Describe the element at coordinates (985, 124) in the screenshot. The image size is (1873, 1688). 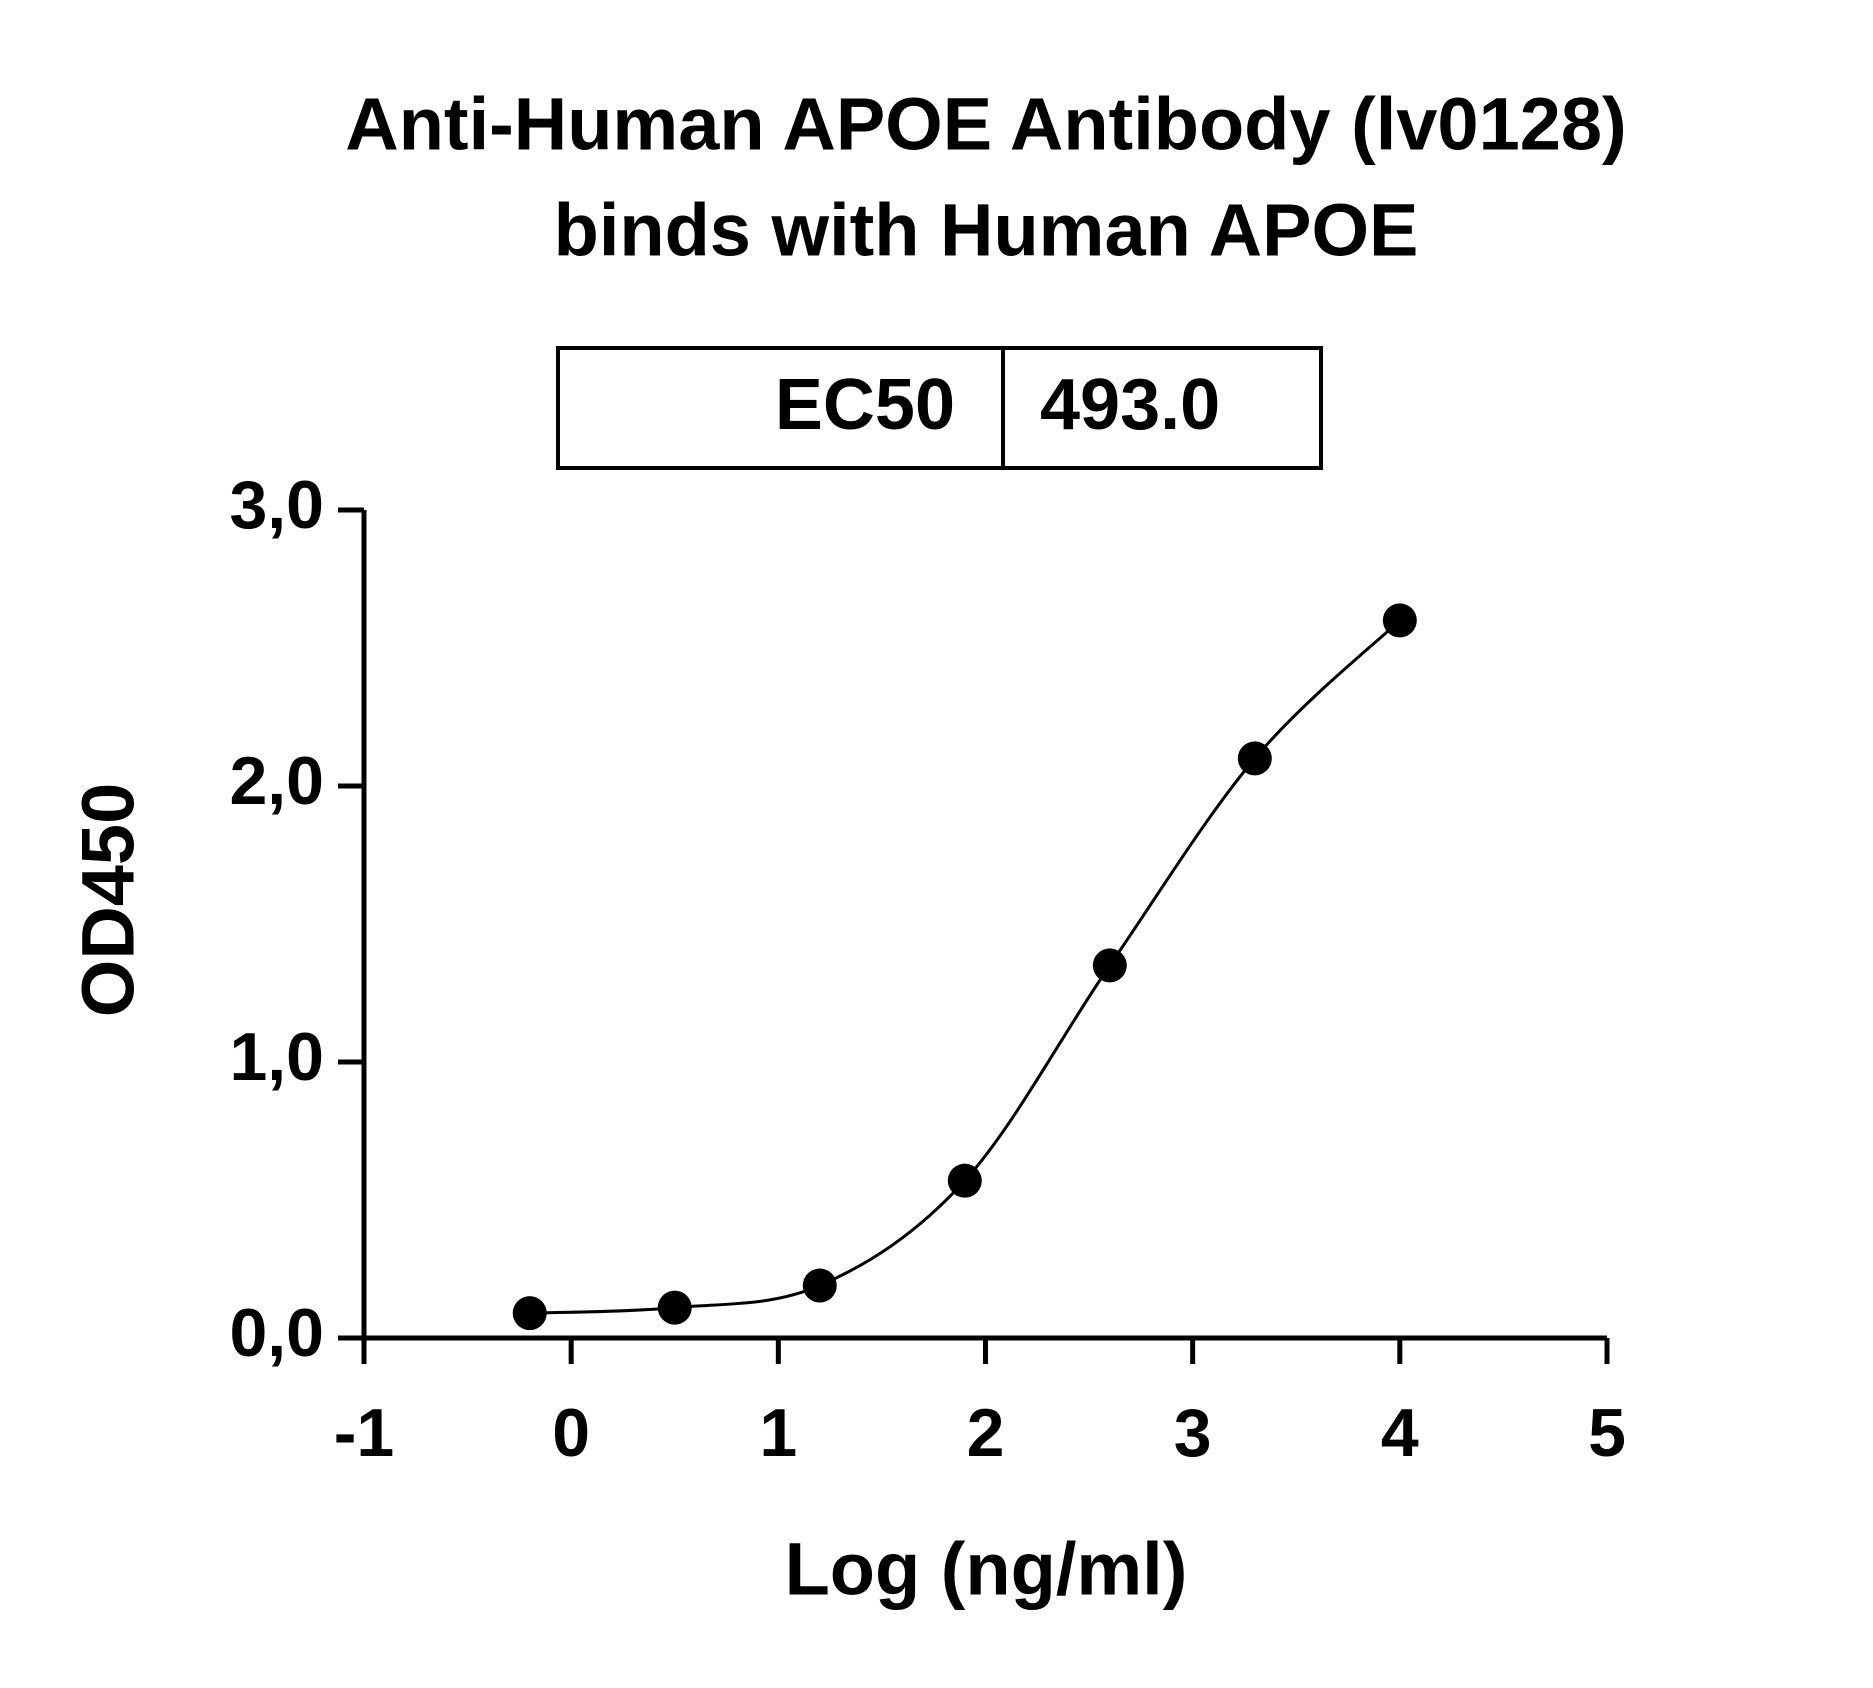
I see `chart-title: Anti-Human APOE Antibody (lv0128)` at that location.